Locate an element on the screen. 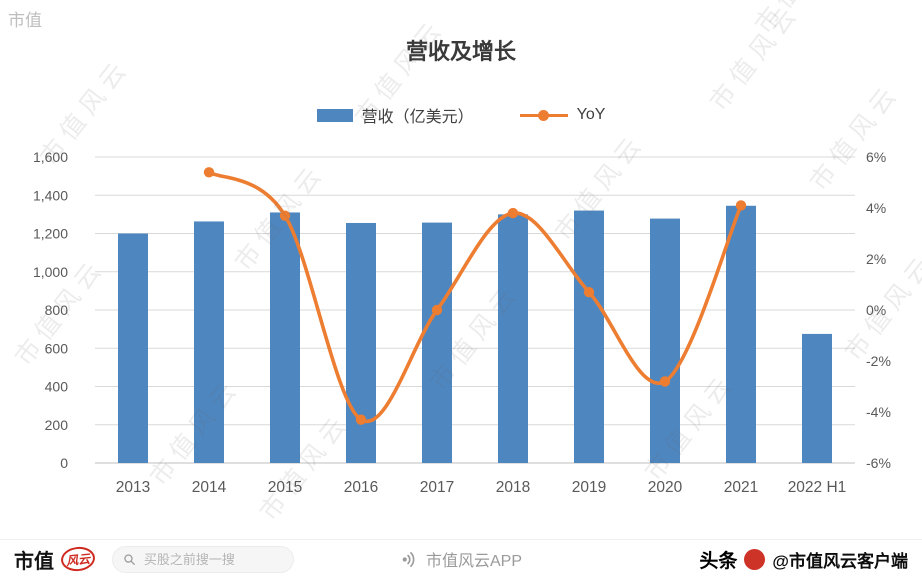 This screenshot has height=578, width=922. left-axis-tick: 0 is located at coordinates (64, 463).